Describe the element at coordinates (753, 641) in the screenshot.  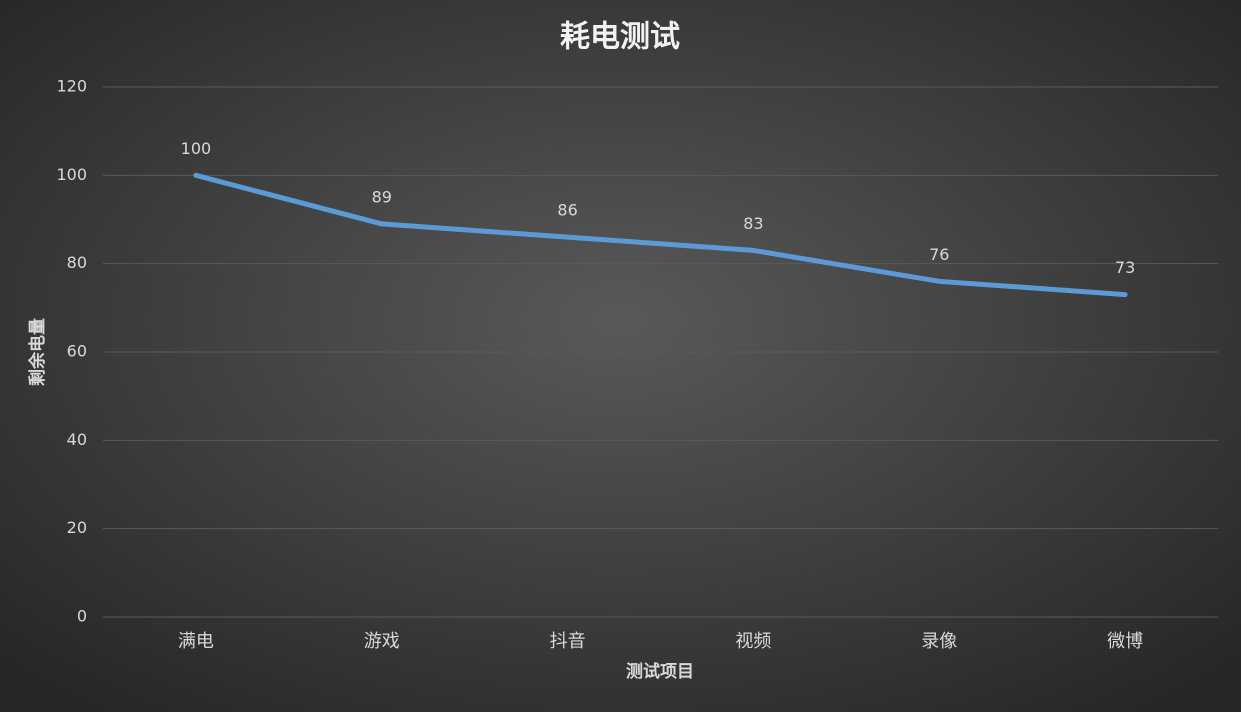
I see `x-tick-label: 视频` at that location.